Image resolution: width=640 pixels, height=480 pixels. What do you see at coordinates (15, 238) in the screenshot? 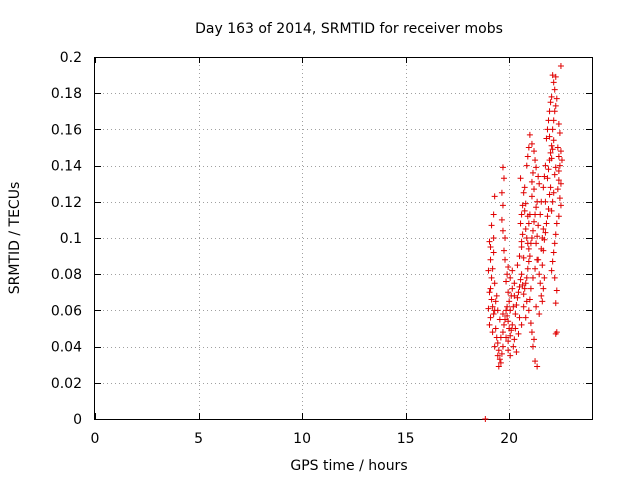
I see `y-axis-label: SRMTID / TECUs` at bounding box center [15, 238].